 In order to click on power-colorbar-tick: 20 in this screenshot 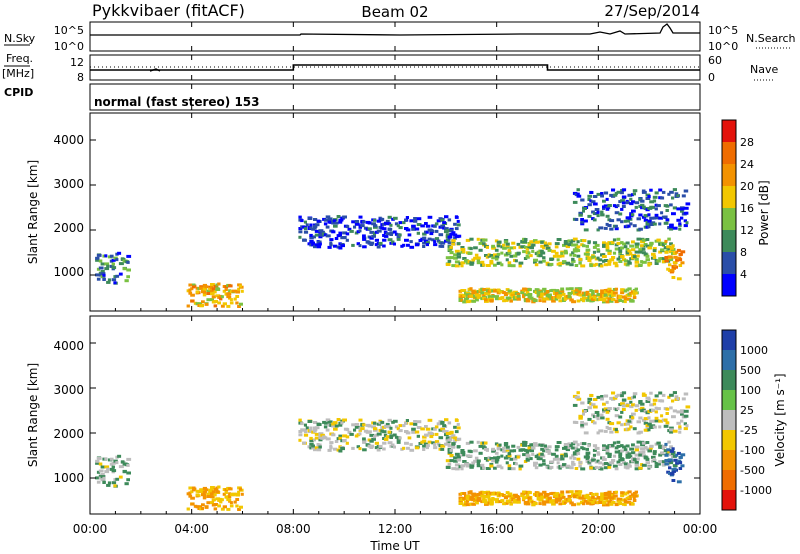, I will do `click(747, 186)`.